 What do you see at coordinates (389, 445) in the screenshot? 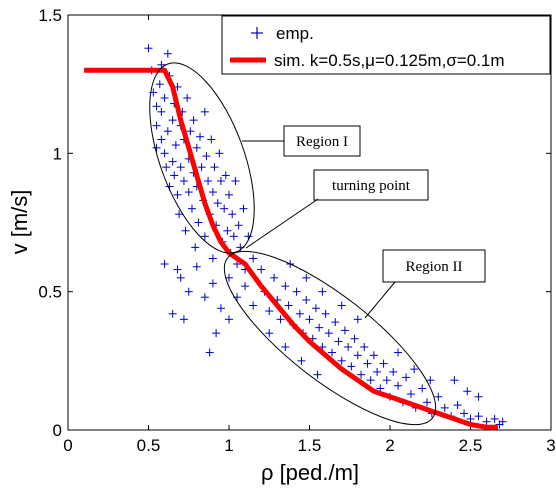
I see `x-tick-label: 2` at bounding box center [389, 445].